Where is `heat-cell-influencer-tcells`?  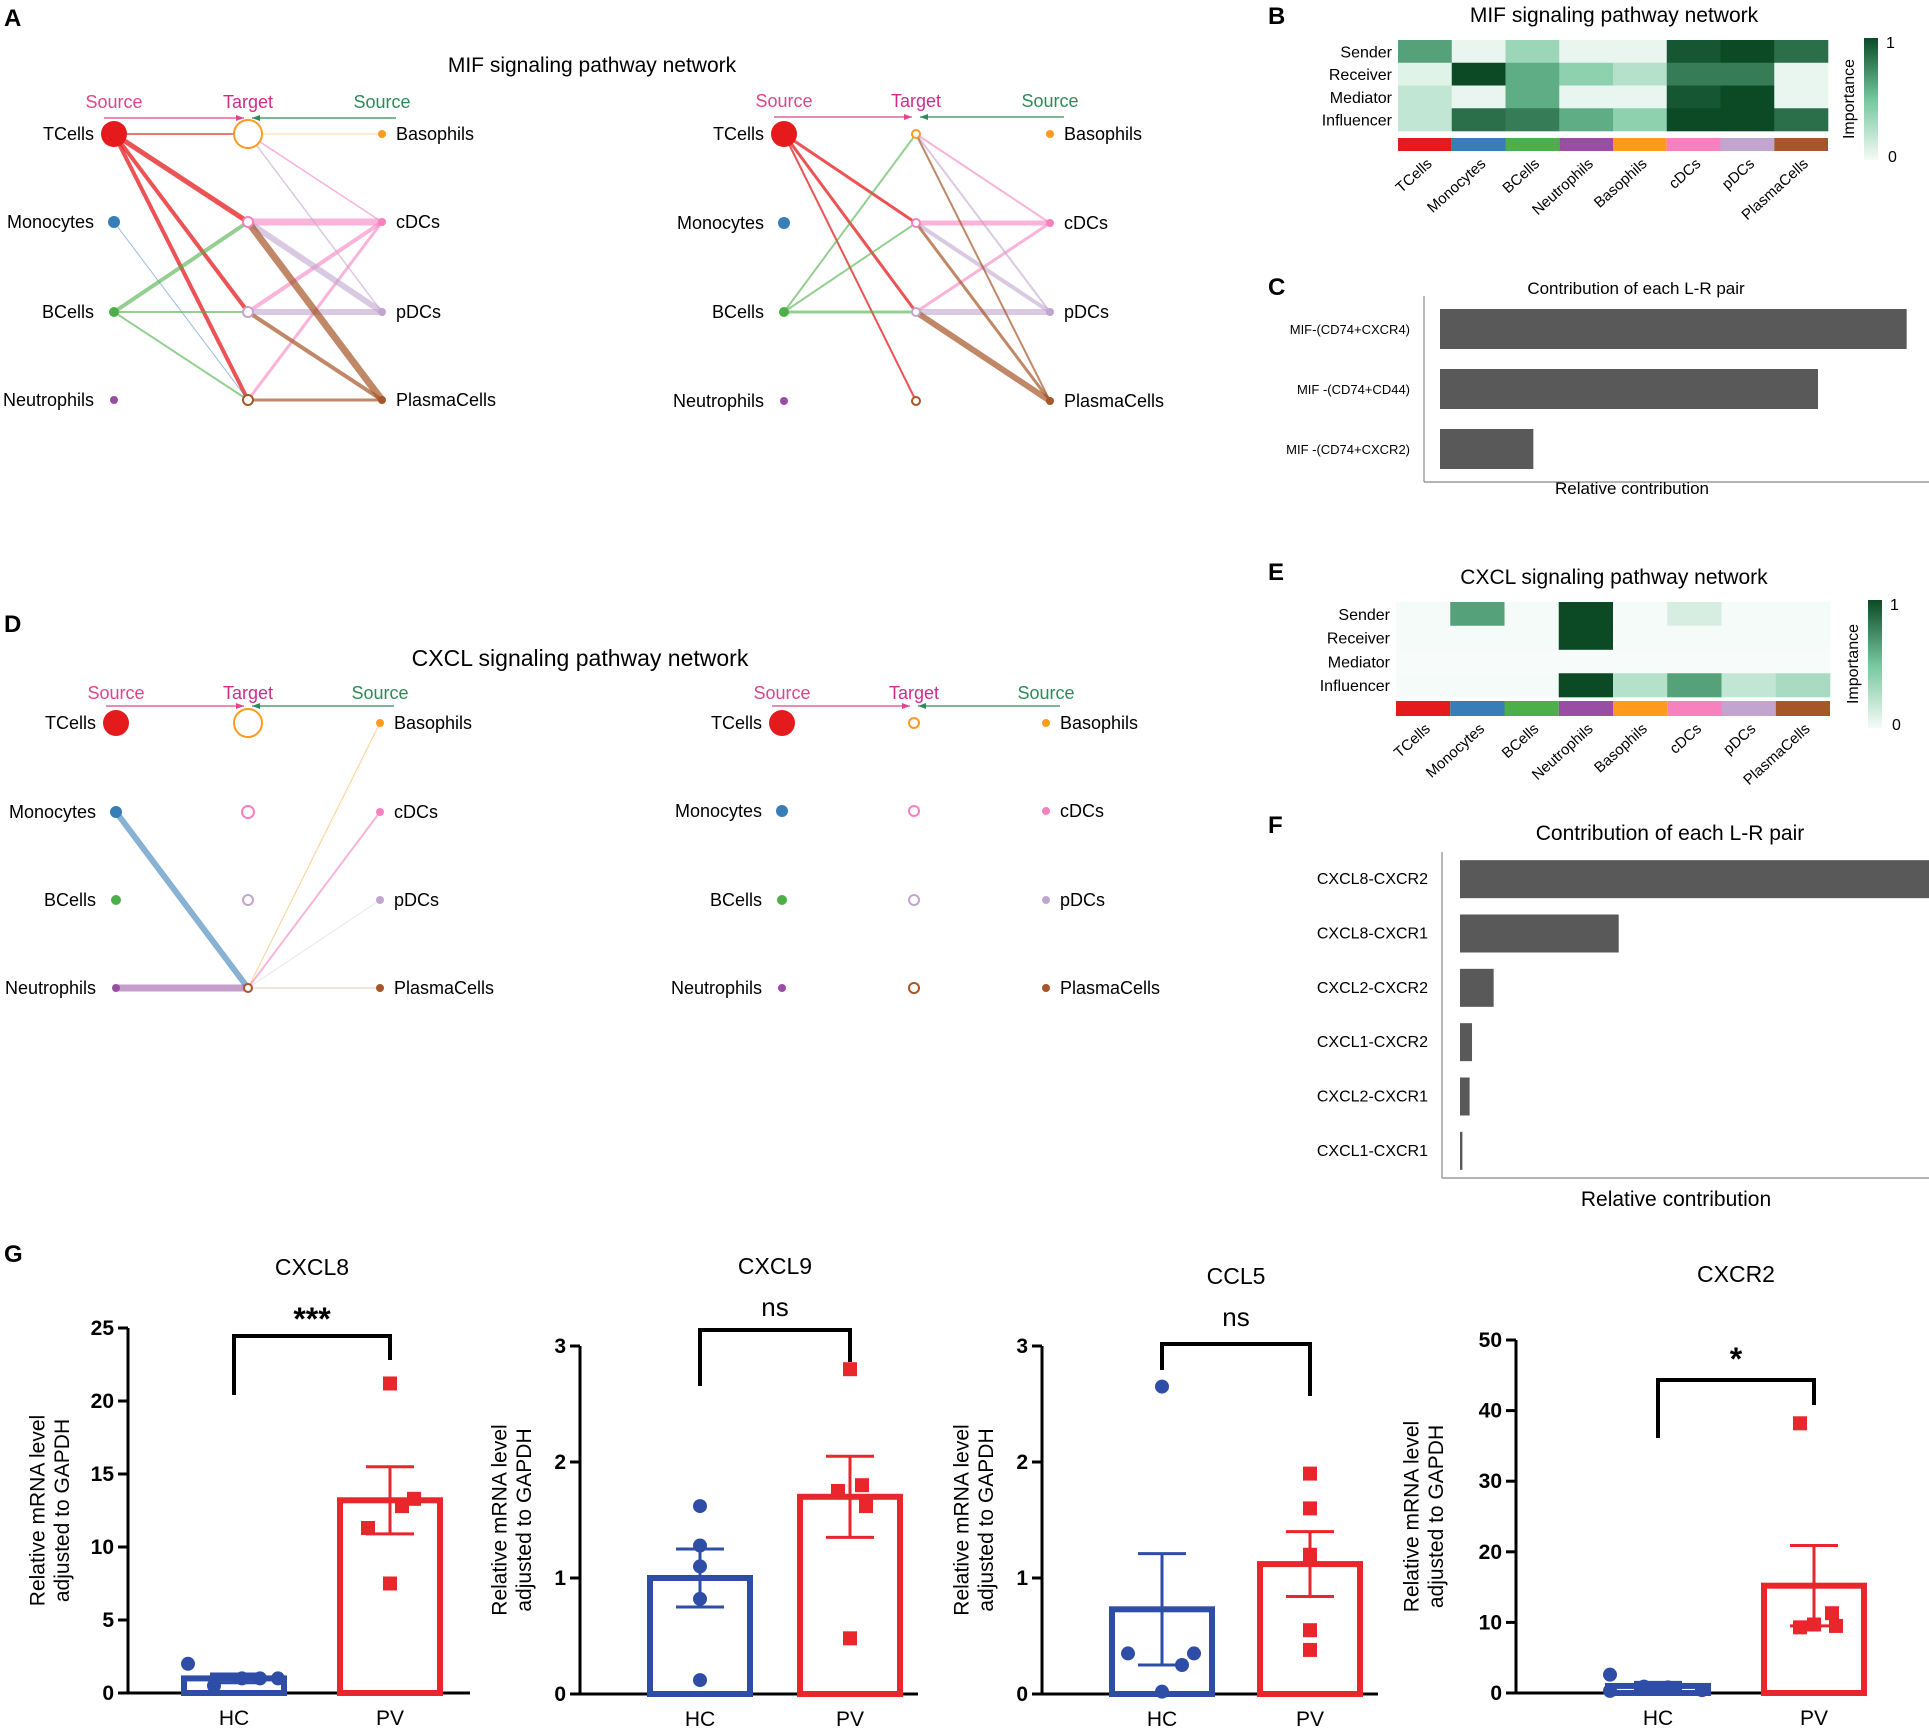
heat-cell-influencer-tcells is located at coordinates (1425, 120).